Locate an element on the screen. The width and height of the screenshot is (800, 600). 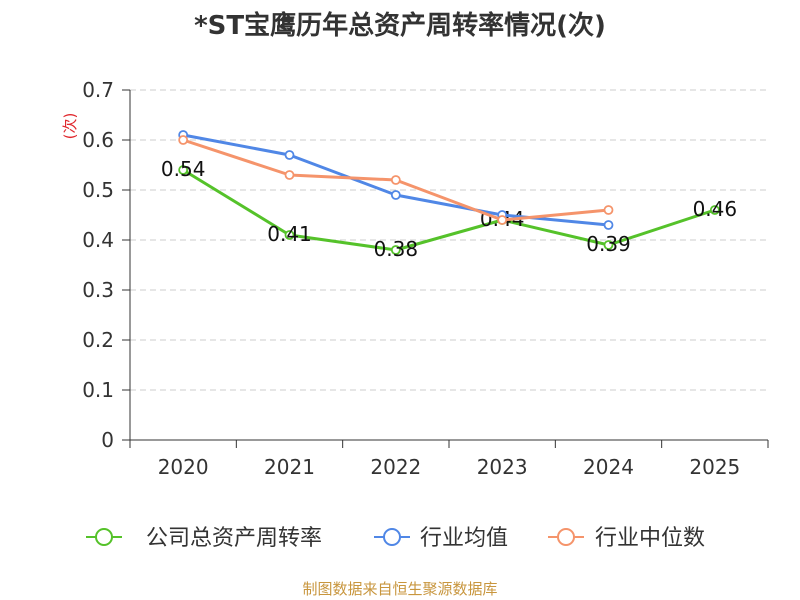
legend-label: 行业均值 is located at coordinates (464, 538).